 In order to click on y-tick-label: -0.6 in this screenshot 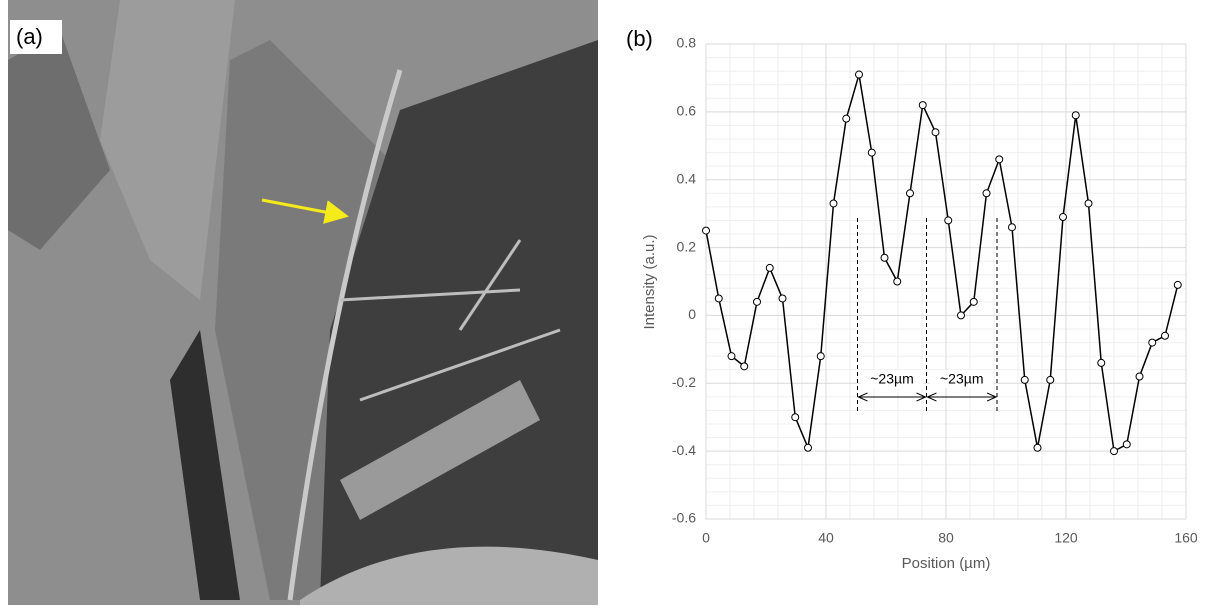, I will do `click(684, 518)`.